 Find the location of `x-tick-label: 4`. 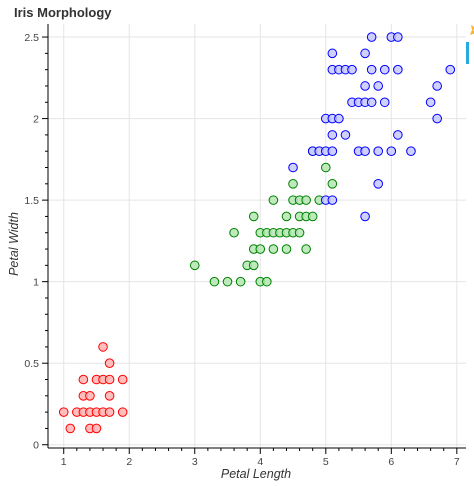

x-tick-label: 4 is located at coordinates (260, 462).